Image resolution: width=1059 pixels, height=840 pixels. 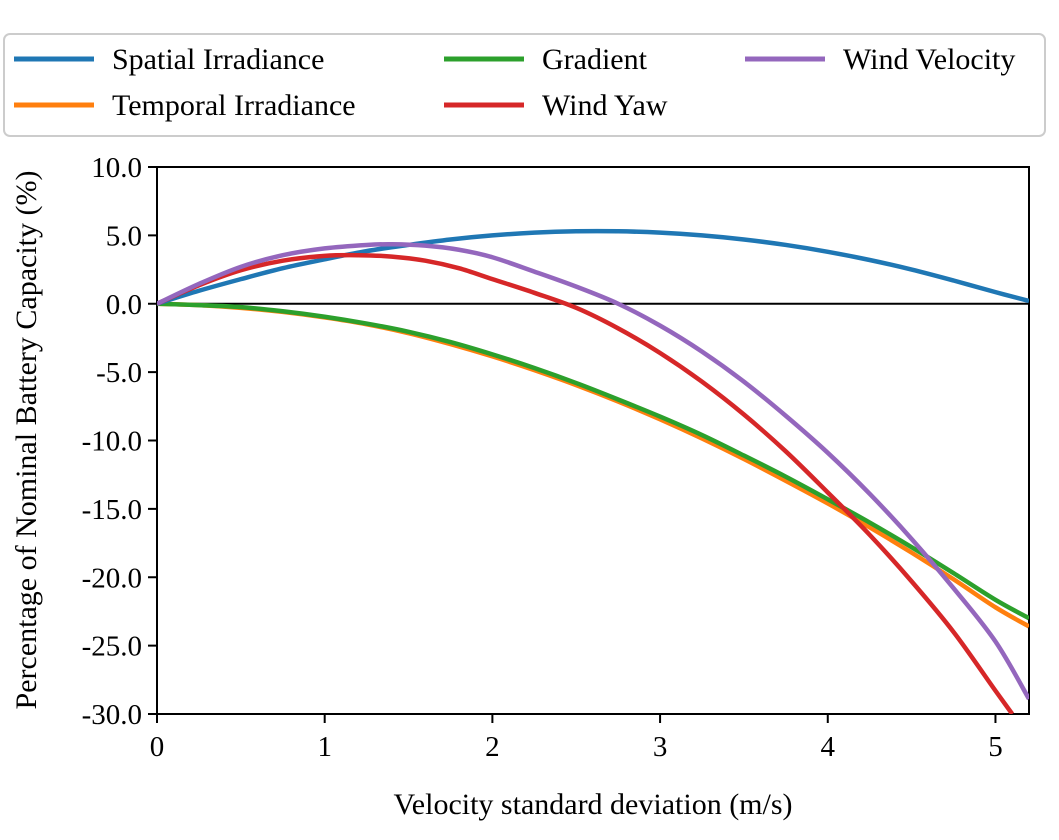 I want to click on legend-label-temporal-irradiance: Temporal Irradiance, so click(x=234, y=105).